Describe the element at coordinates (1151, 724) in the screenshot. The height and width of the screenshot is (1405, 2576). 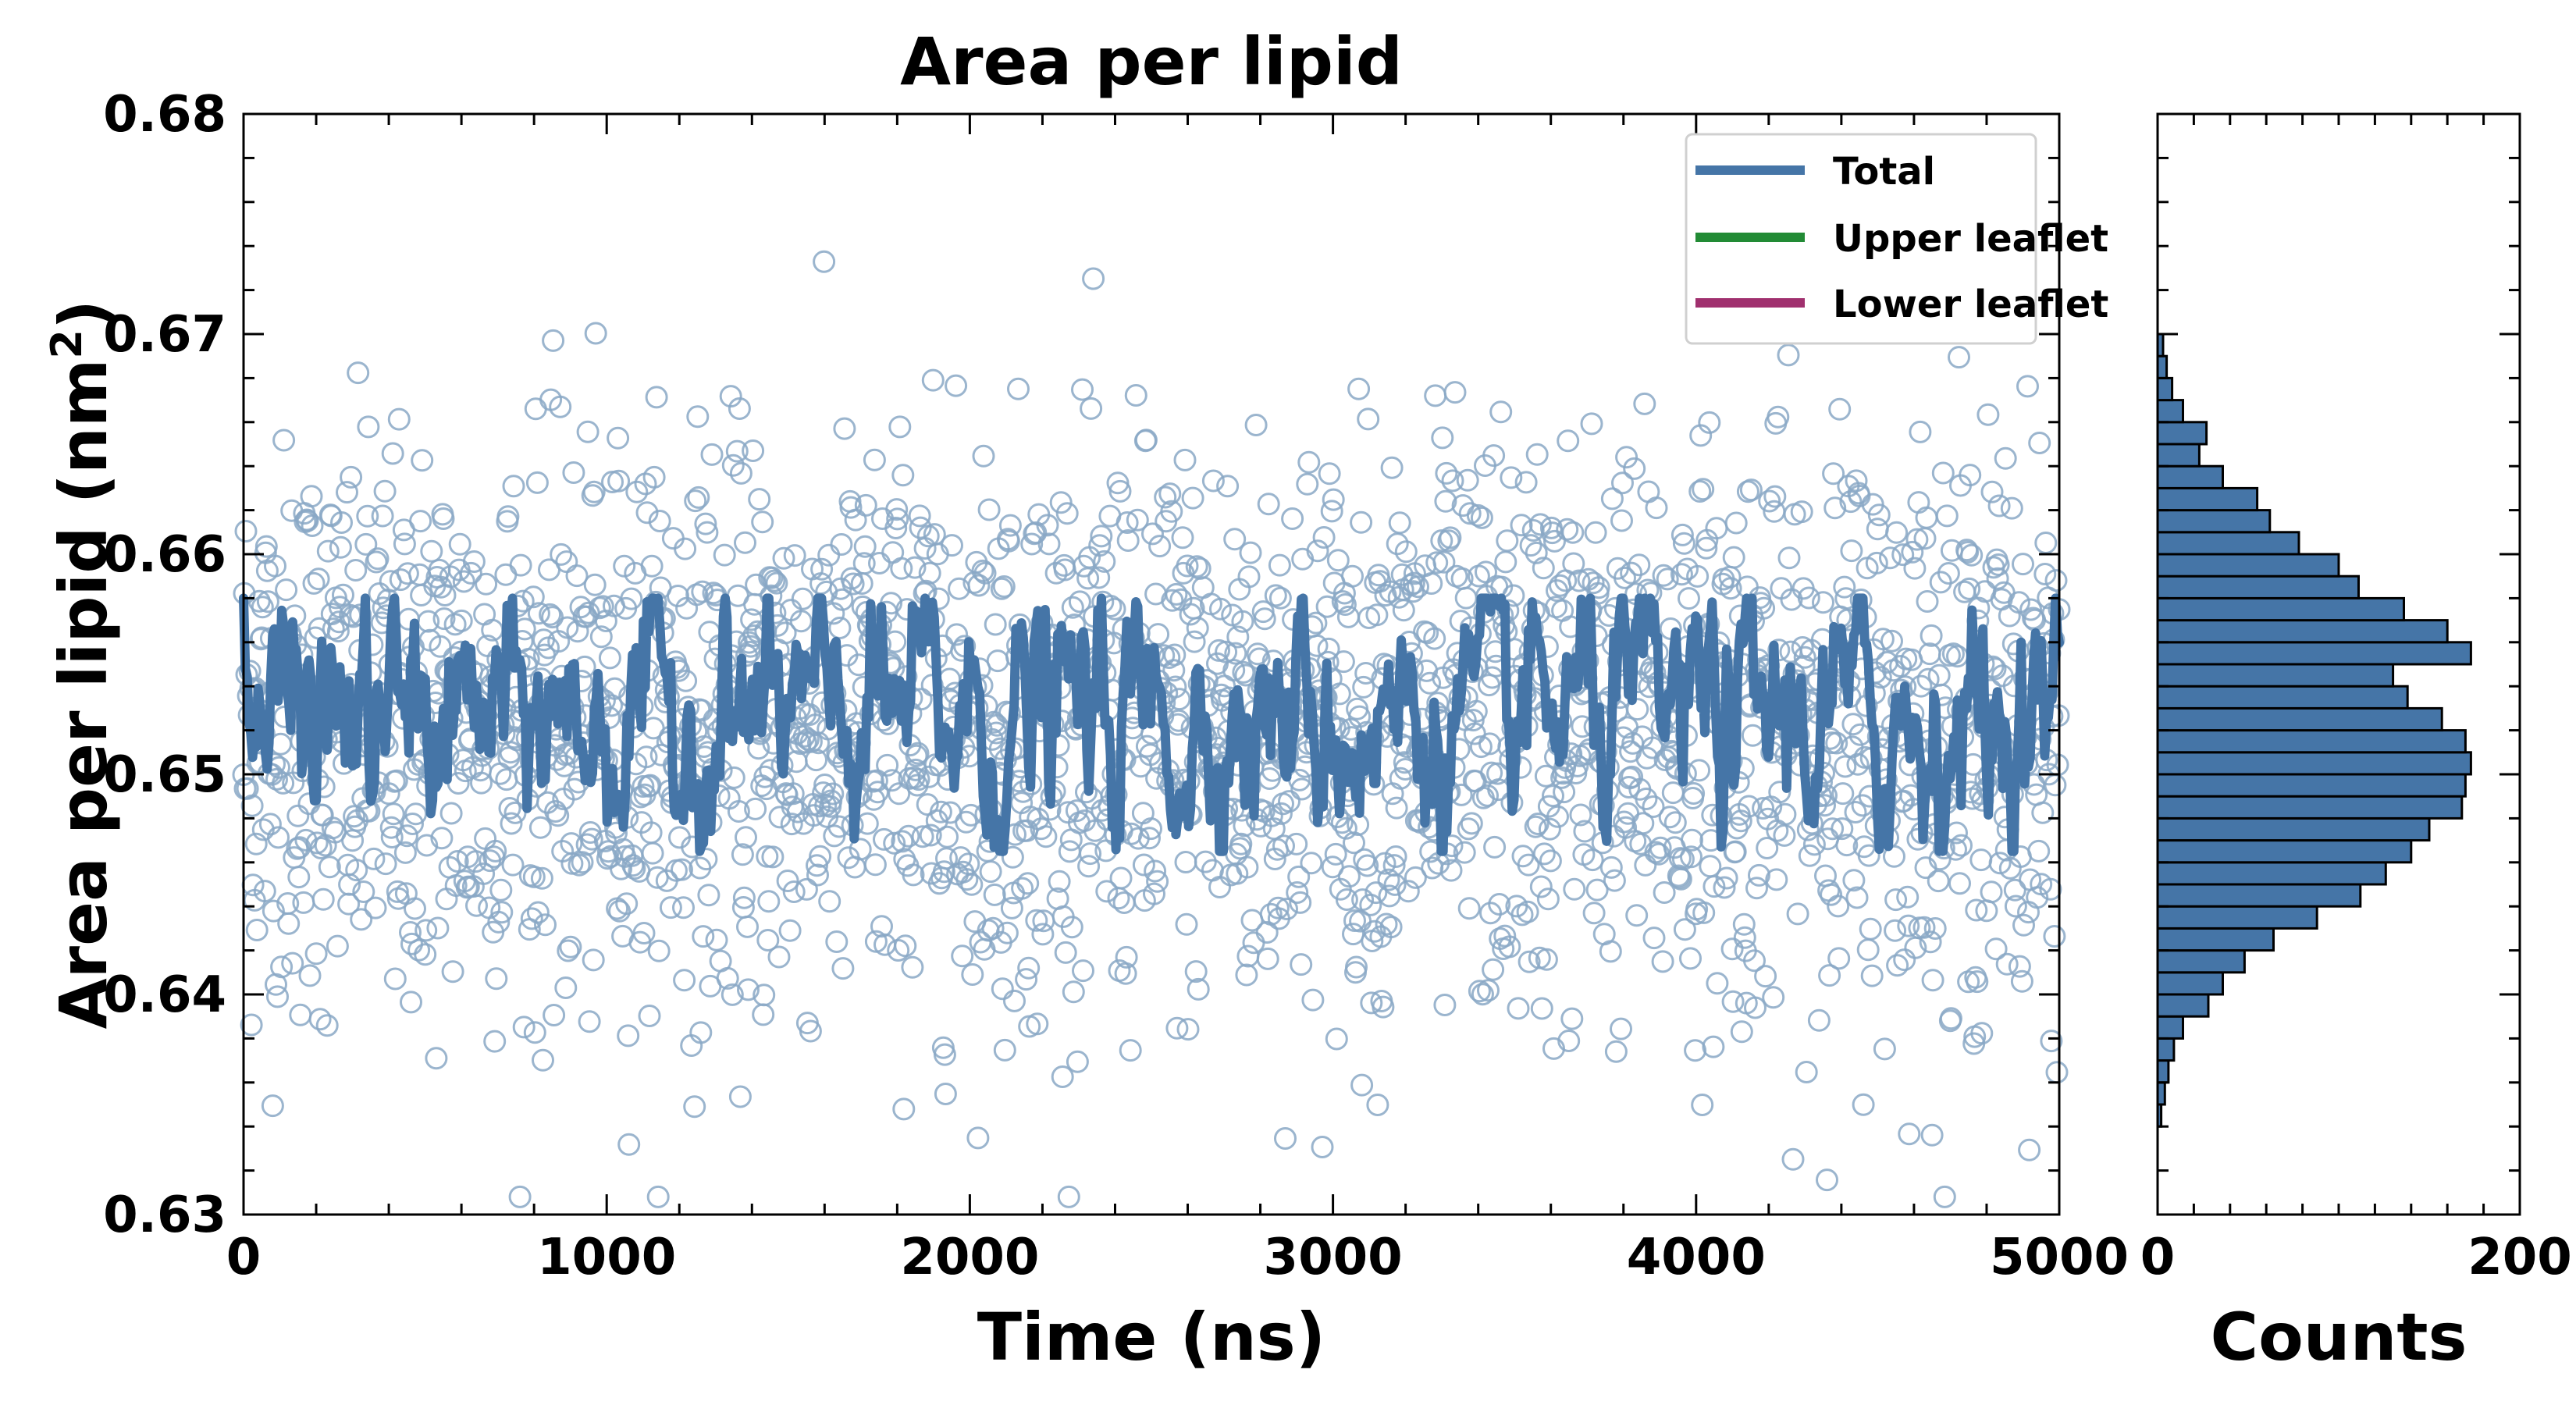
I see `total-line` at that location.